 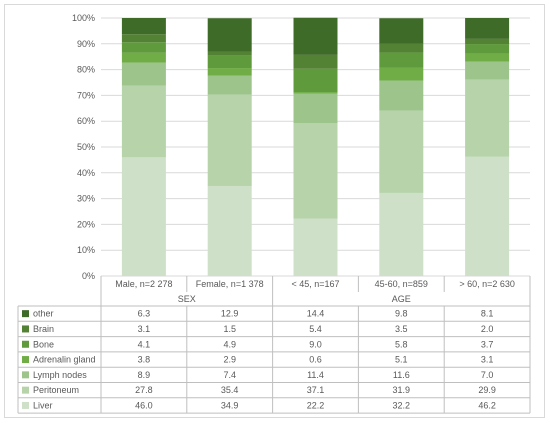 I want to click on y-axis-ticks: 0% 10% 20% 30% 40% 50% 60% 70% 80% 90% 100%, so click(x=83, y=147).